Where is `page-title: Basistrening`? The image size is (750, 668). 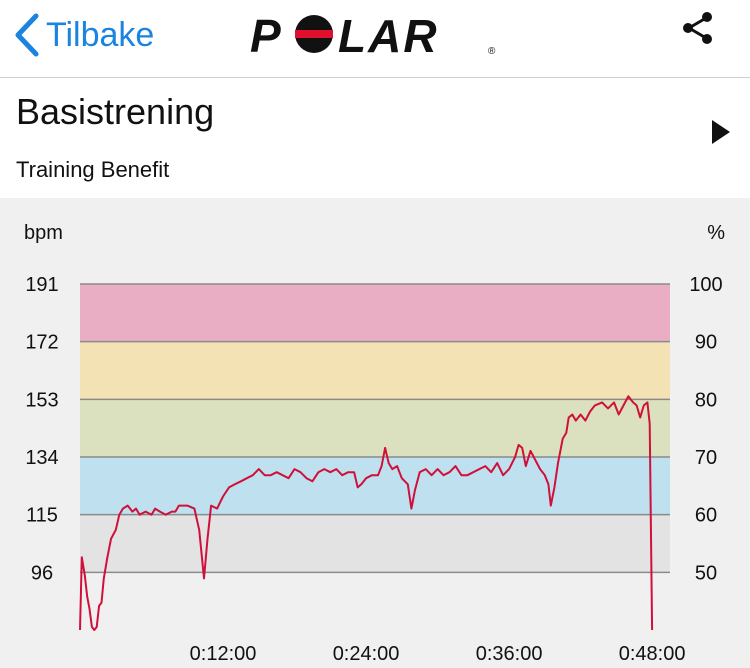 page-title: Basistrening is located at coordinates (115, 111).